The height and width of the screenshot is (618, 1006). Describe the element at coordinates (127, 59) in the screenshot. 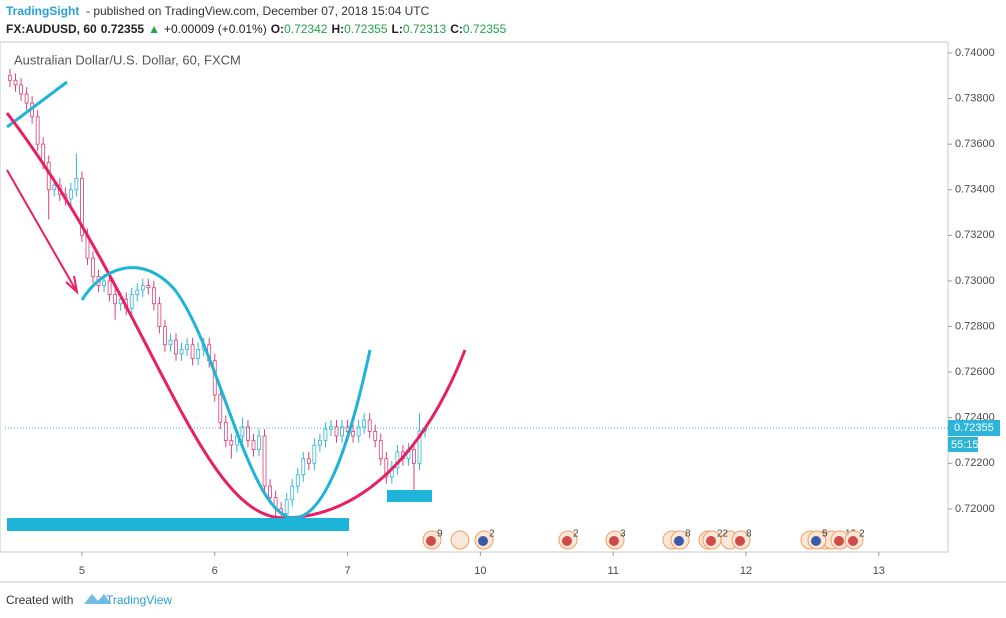

I see `chart-title: Australian Dollar/U.S. Dollar, 60, FXCM` at that location.